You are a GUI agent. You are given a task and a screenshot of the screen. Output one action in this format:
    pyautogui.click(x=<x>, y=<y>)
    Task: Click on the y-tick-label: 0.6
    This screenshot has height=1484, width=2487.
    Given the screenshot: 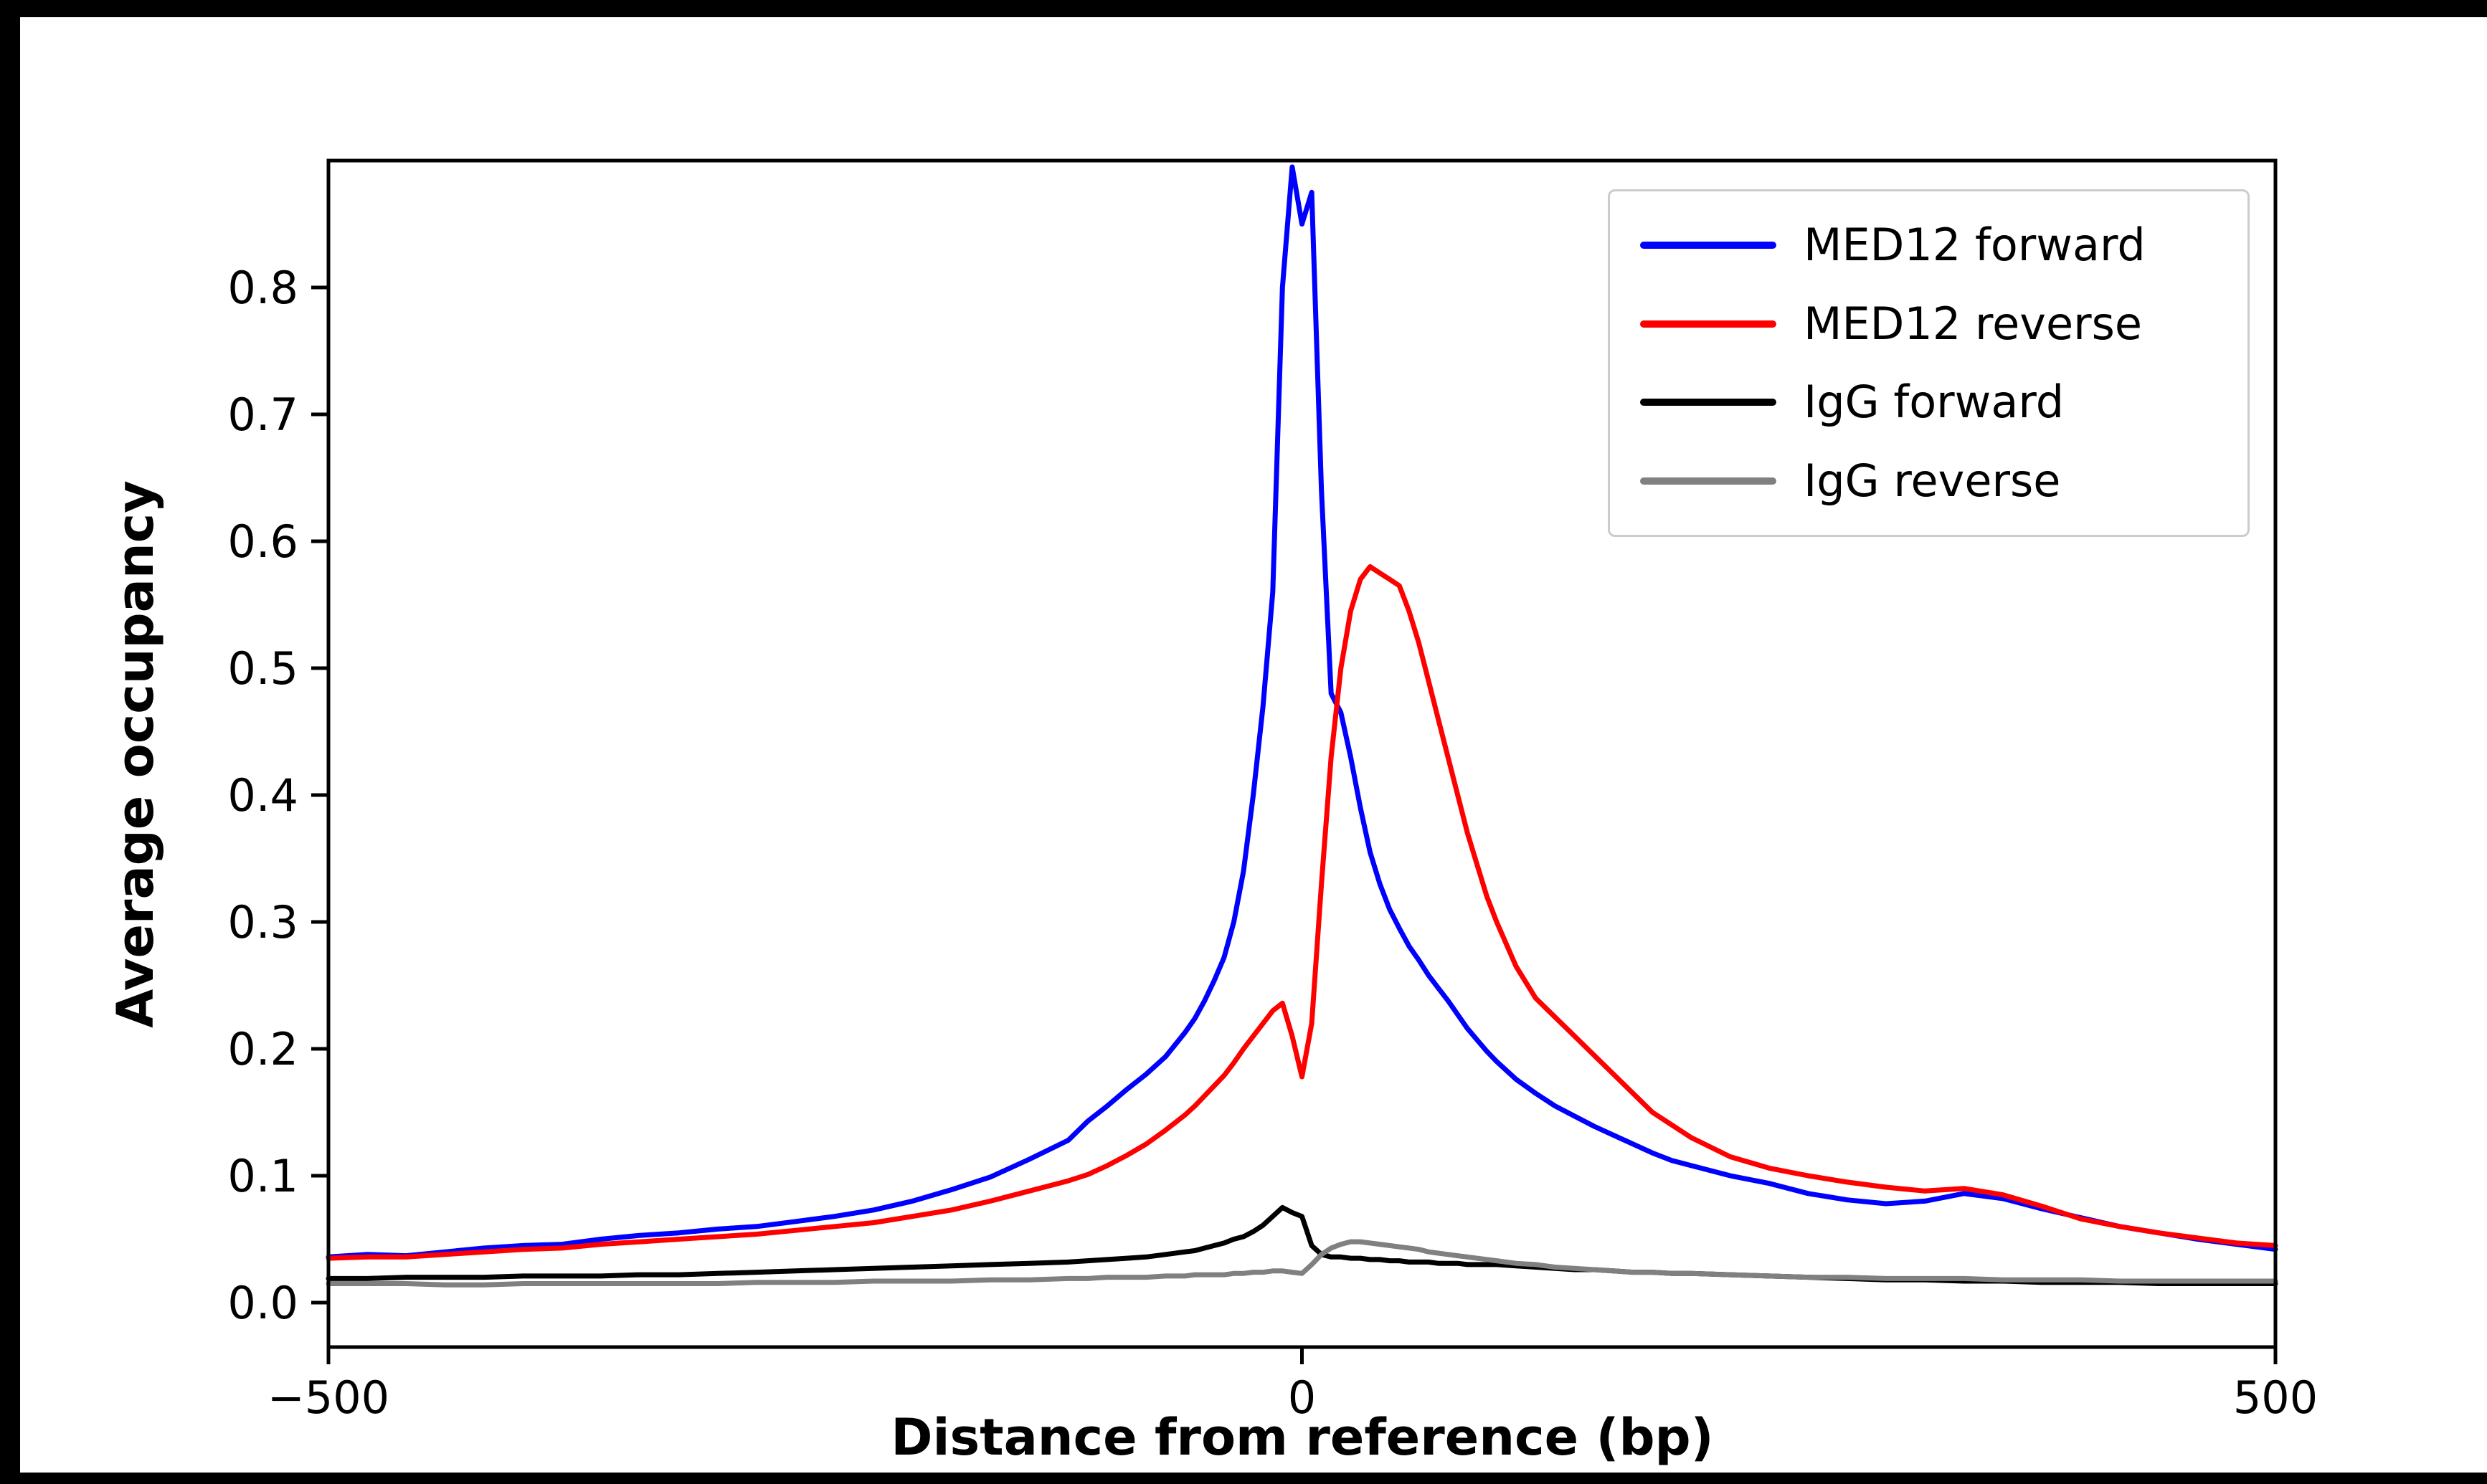 What is the action you would take?
    pyautogui.click(x=262, y=541)
    